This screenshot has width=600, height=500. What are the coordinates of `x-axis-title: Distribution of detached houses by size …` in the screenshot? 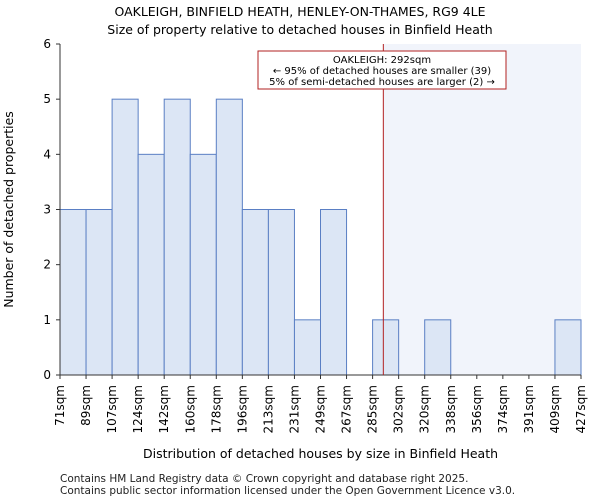 It's located at (320, 453).